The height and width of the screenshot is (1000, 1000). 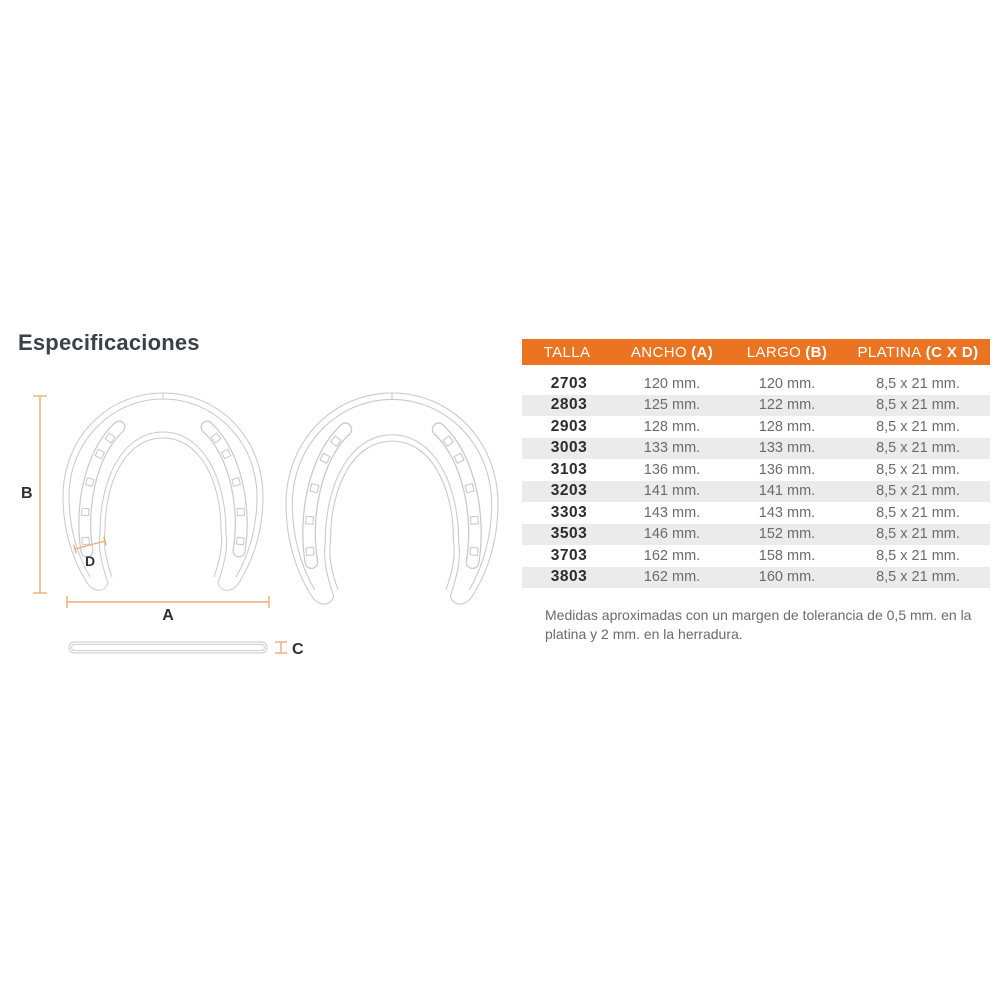 What do you see at coordinates (787, 577) in the screenshot?
I see `largo-cell: 160 mm.` at bounding box center [787, 577].